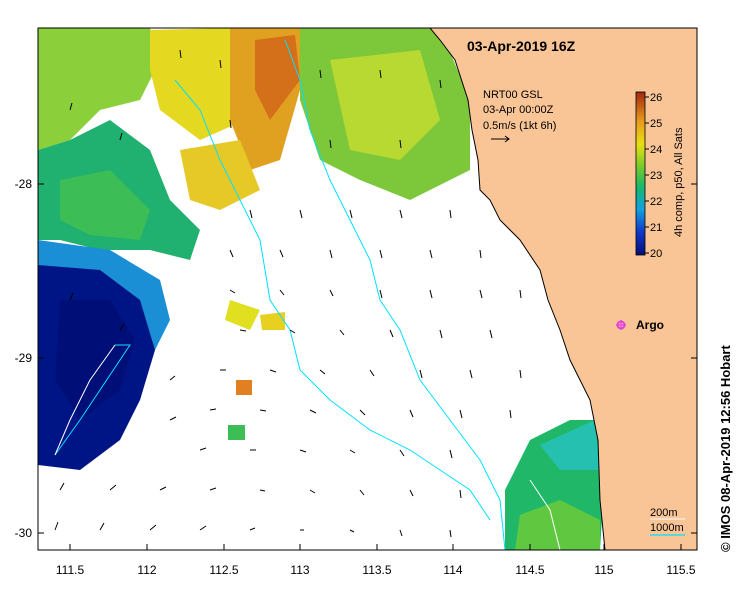 This screenshot has width=739, height=592. What do you see at coordinates (667, 528) in the screenshot?
I see `depth-legend-1000: 1000m` at bounding box center [667, 528].